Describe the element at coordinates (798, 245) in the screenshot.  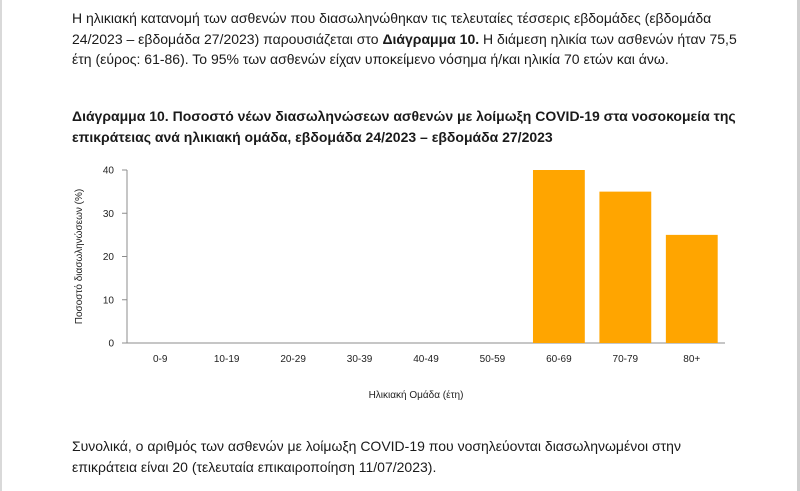
I see `page-right-edge` at that location.